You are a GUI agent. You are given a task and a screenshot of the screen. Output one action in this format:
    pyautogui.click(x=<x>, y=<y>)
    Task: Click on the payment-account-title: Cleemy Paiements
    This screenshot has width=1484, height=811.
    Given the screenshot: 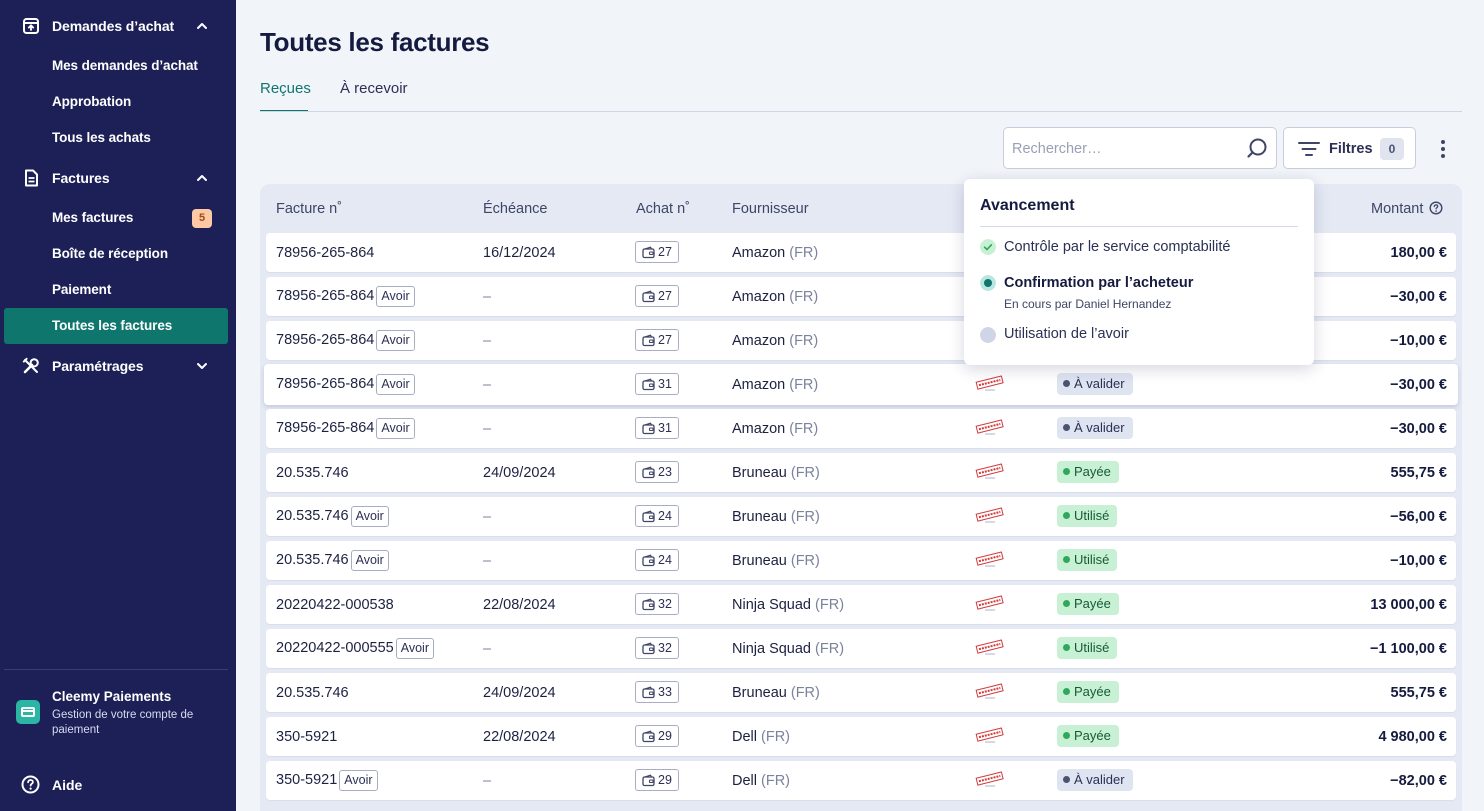 What is the action you would take?
    pyautogui.click(x=112, y=696)
    